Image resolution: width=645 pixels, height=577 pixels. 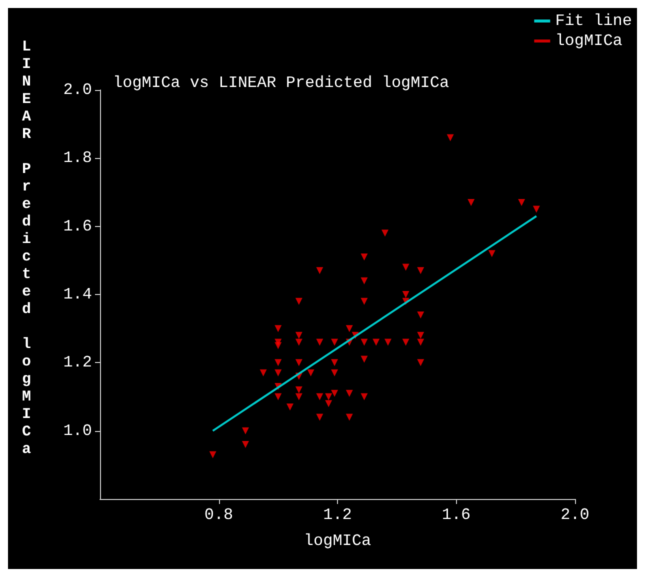 What do you see at coordinates (77, 431) in the screenshot?
I see `y-tick-label: 1.0` at bounding box center [77, 431].